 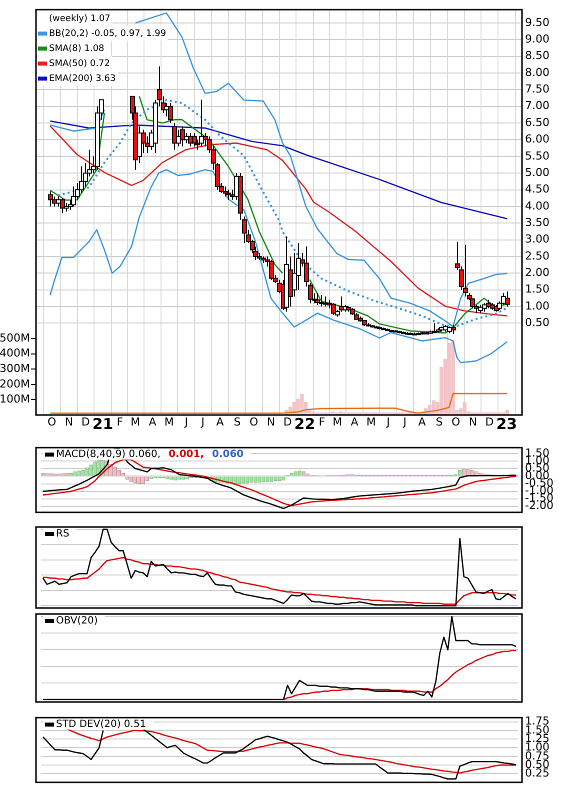 What do you see at coordinates (79, 63) in the screenshot?
I see `legend-label: SMA(50) 0.72` at bounding box center [79, 63].